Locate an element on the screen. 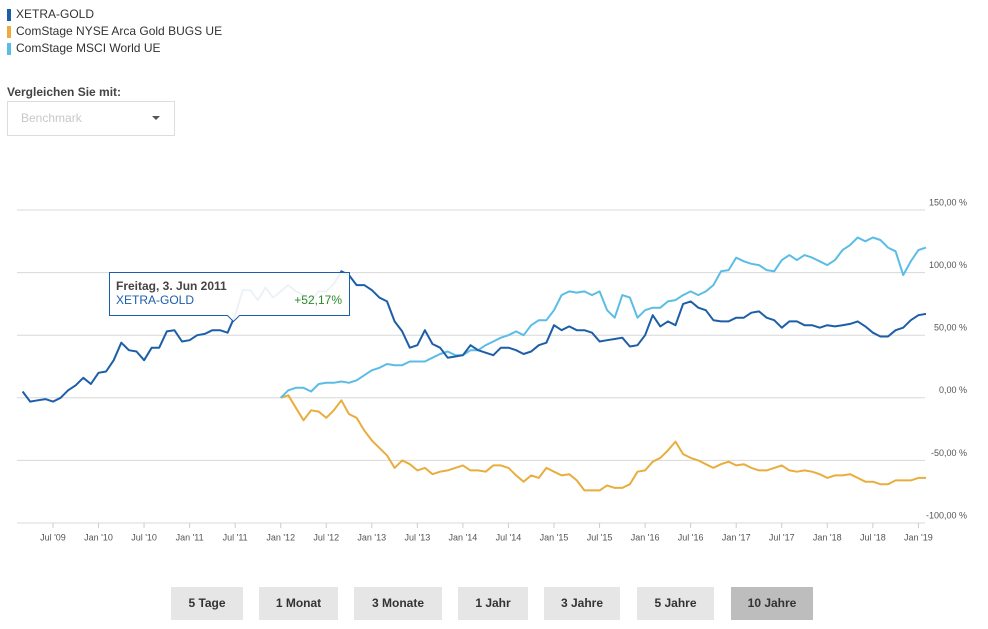 The height and width of the screenshot is (629, 988). x-tick-label: Jan '15 is located at coordinates (554, 537).